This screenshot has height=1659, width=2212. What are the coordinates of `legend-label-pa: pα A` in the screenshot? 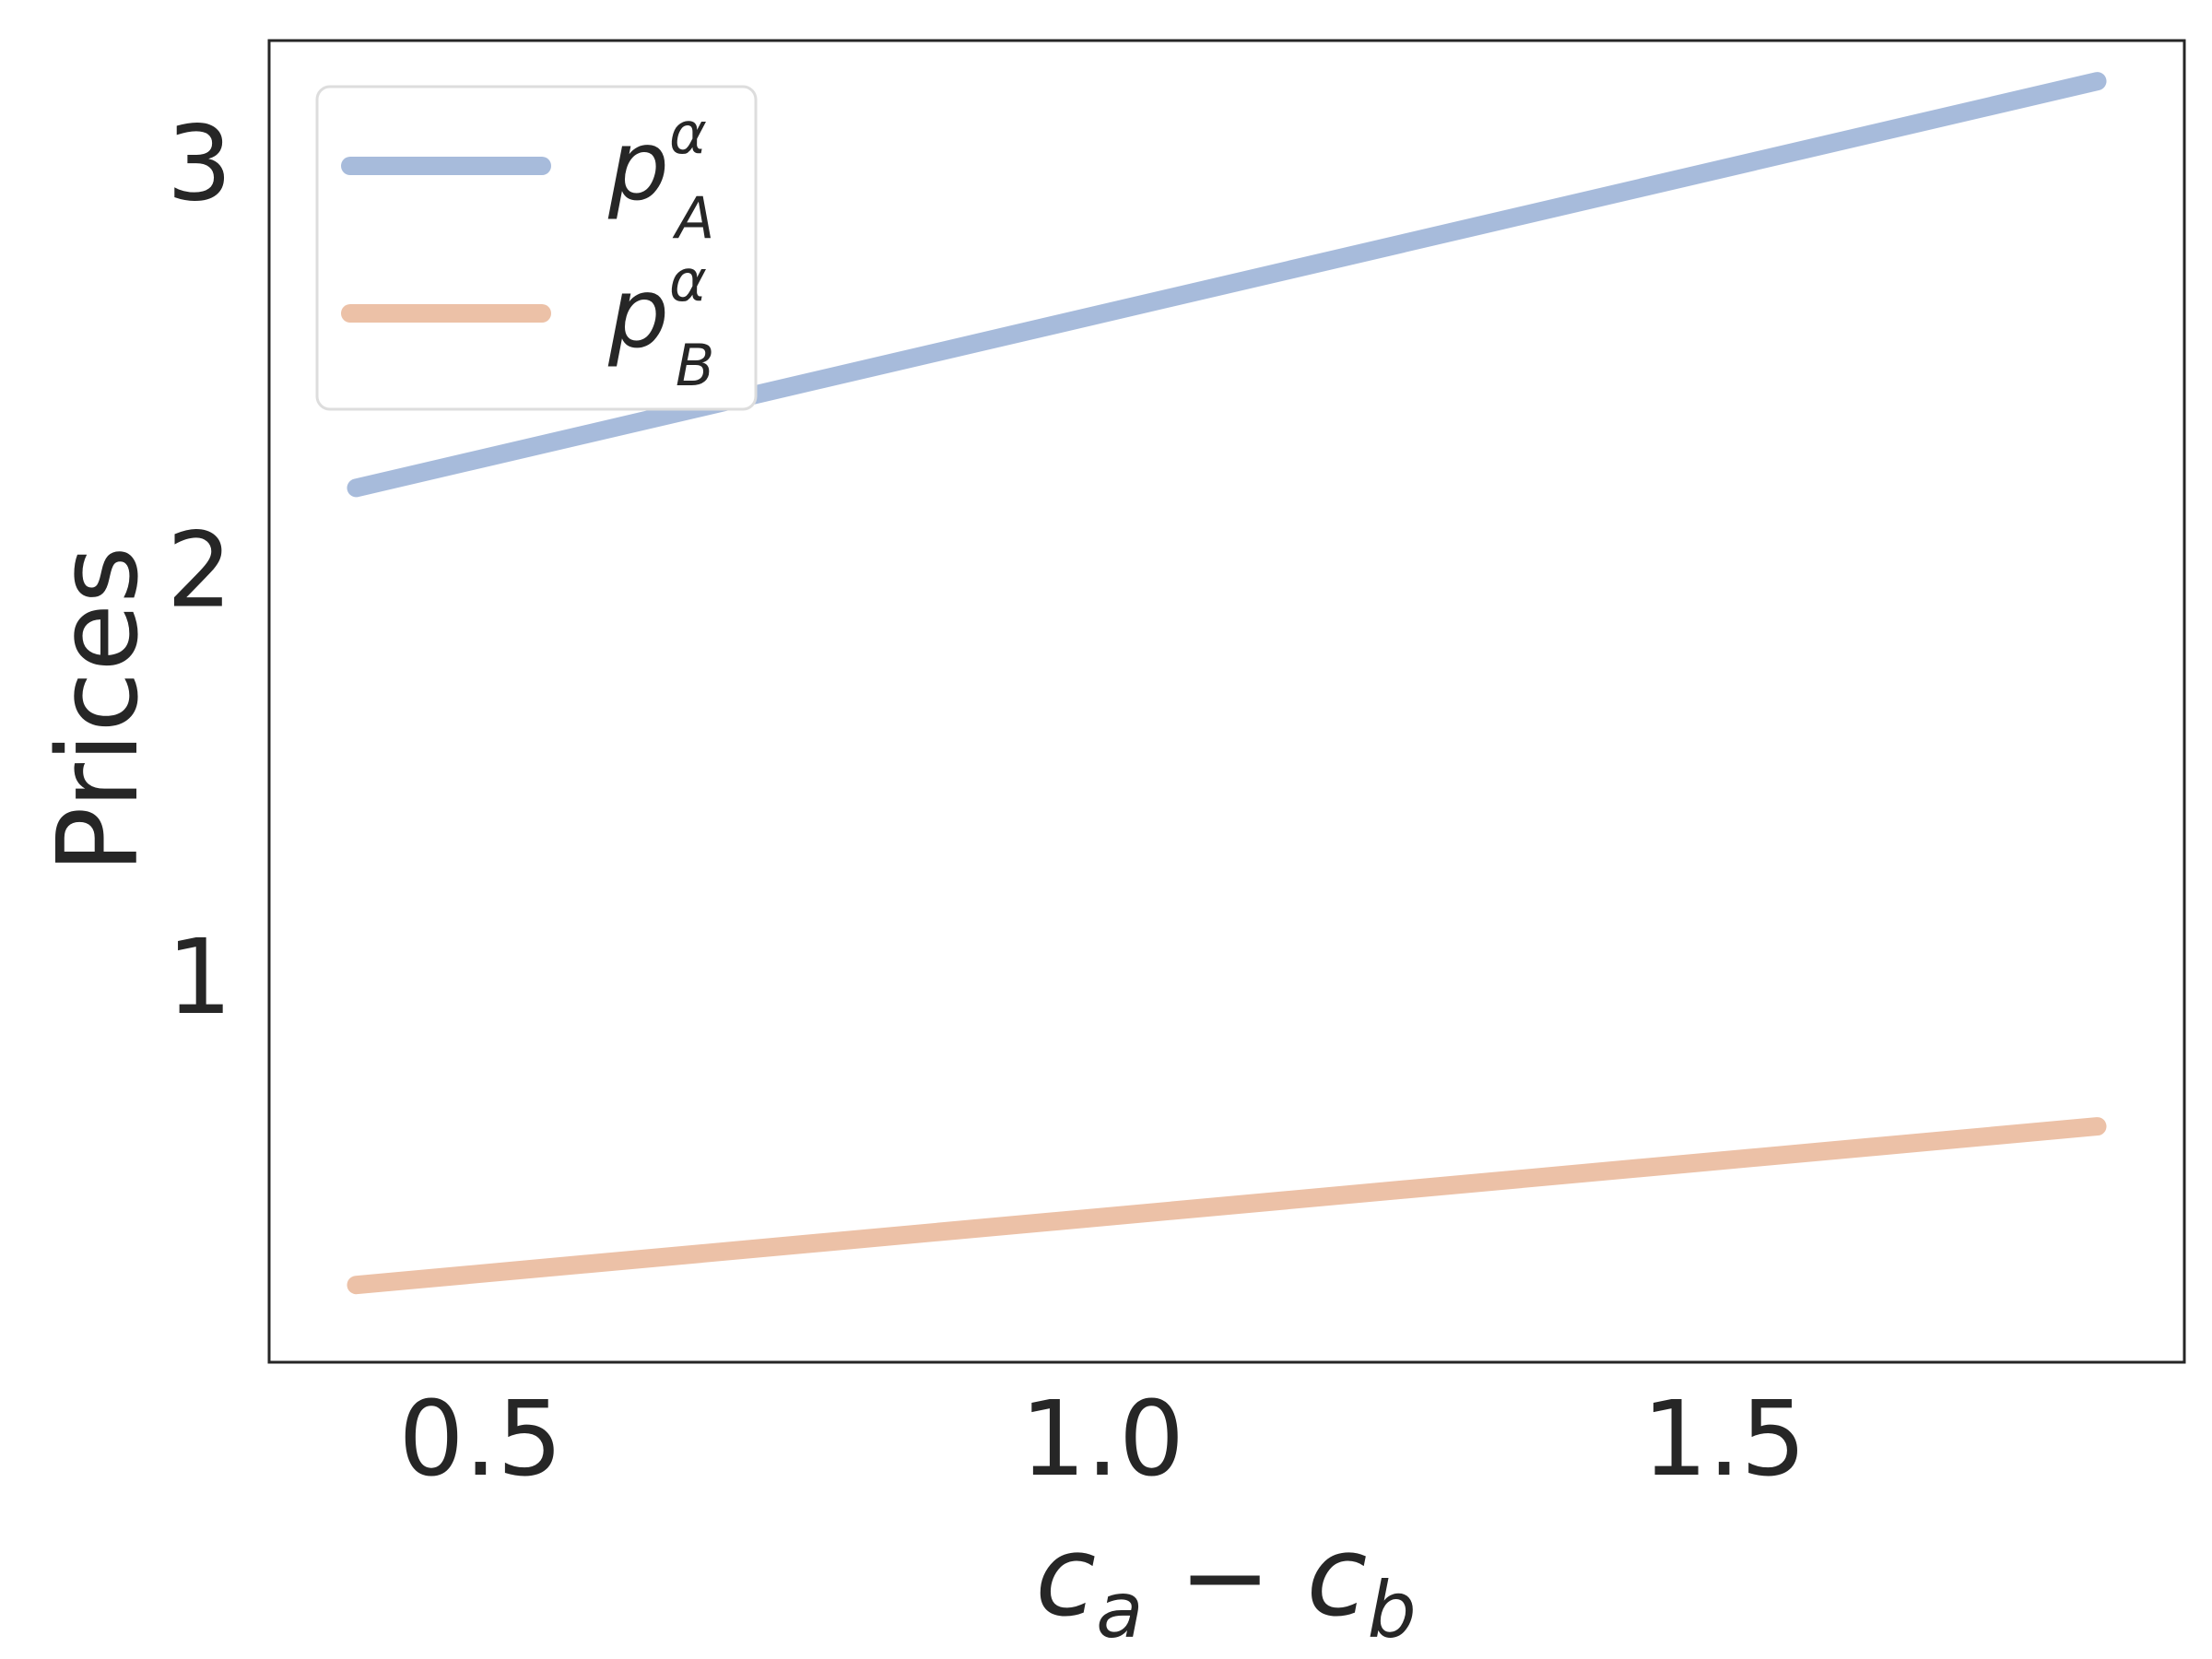 It's located at (660, 176).